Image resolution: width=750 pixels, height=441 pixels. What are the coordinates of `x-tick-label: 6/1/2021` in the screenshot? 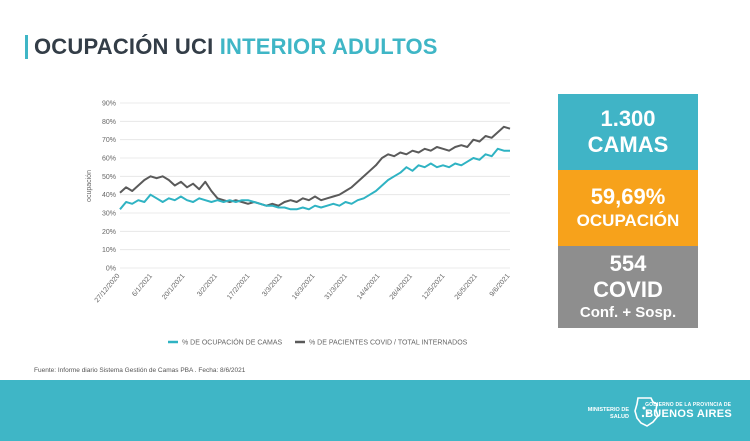 It's located at (142, 285).